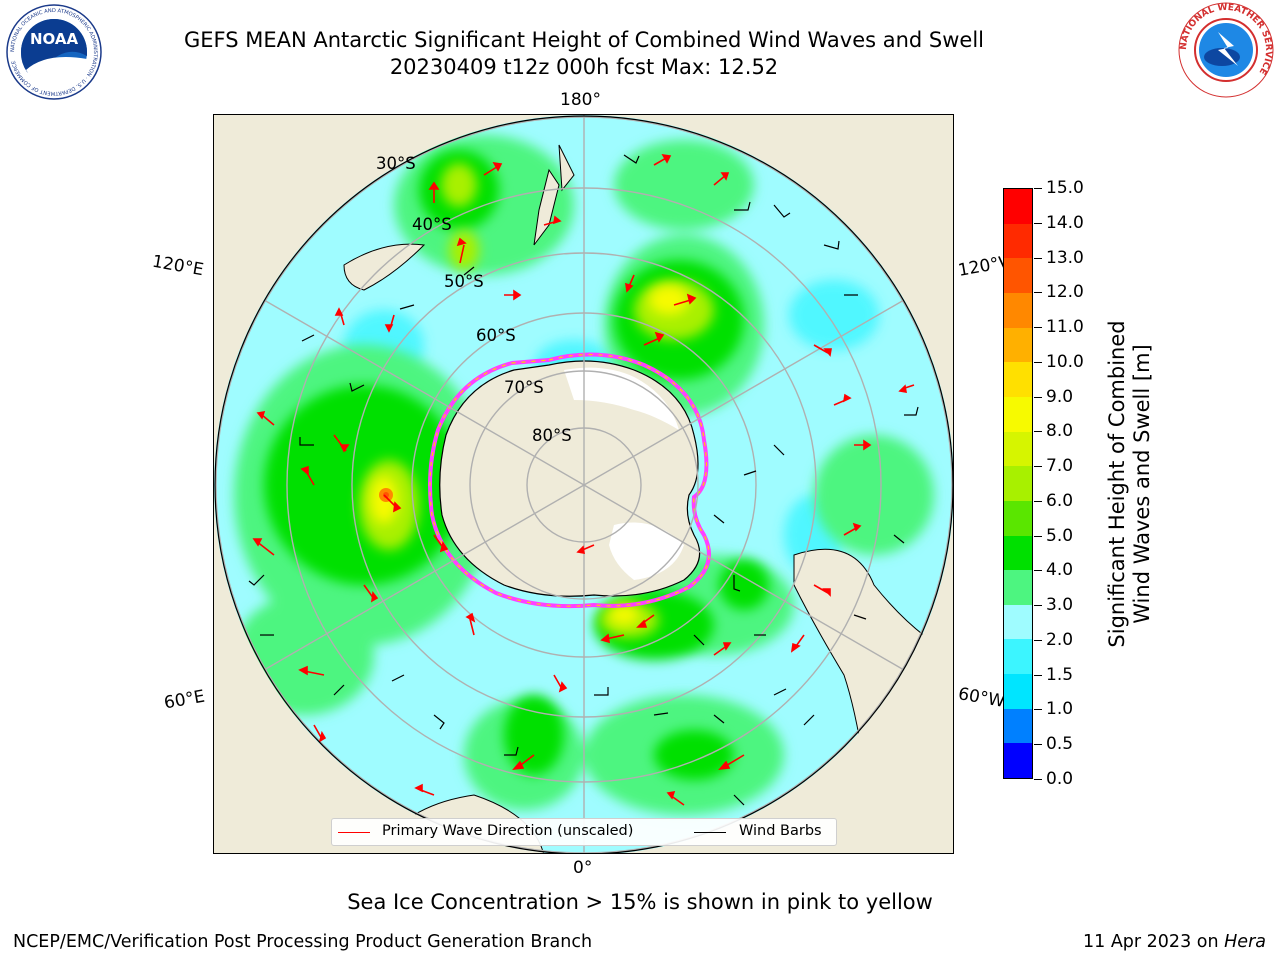 This screenshot has height=960, width=1280. I want to click on footer-date: 11 Apr 2023 on Hera, so click(1174, 942).